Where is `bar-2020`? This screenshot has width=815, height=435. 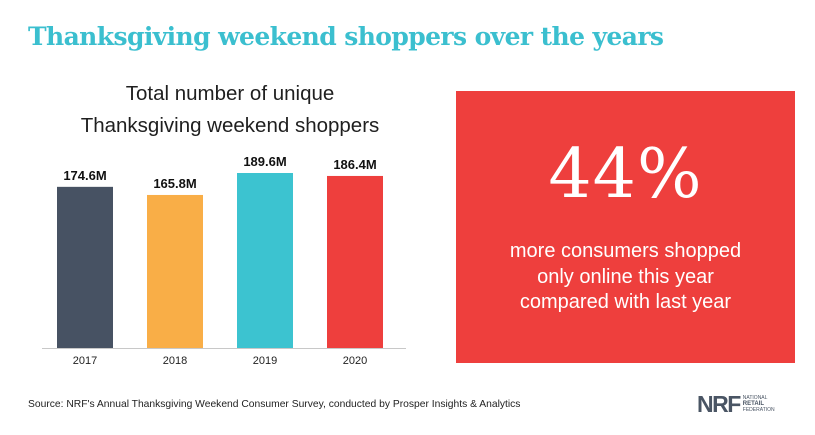 bar-2020 is located at coordinates (355, 261).